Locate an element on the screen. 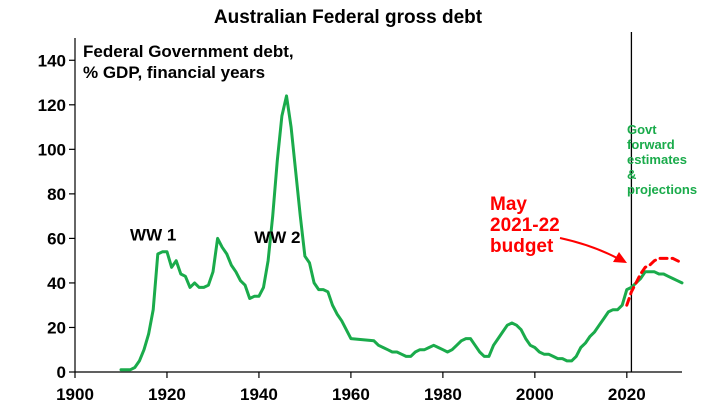 The height and width of the screenshot is (409, 709). chart-title: Australian Federal gross debt is located at coordinates (348, 17).